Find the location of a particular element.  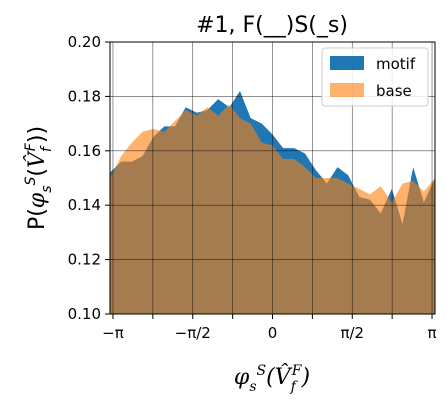

x-axis-ticks: −π −π/2 0 π/2 π is located at coordinates (269, 328).